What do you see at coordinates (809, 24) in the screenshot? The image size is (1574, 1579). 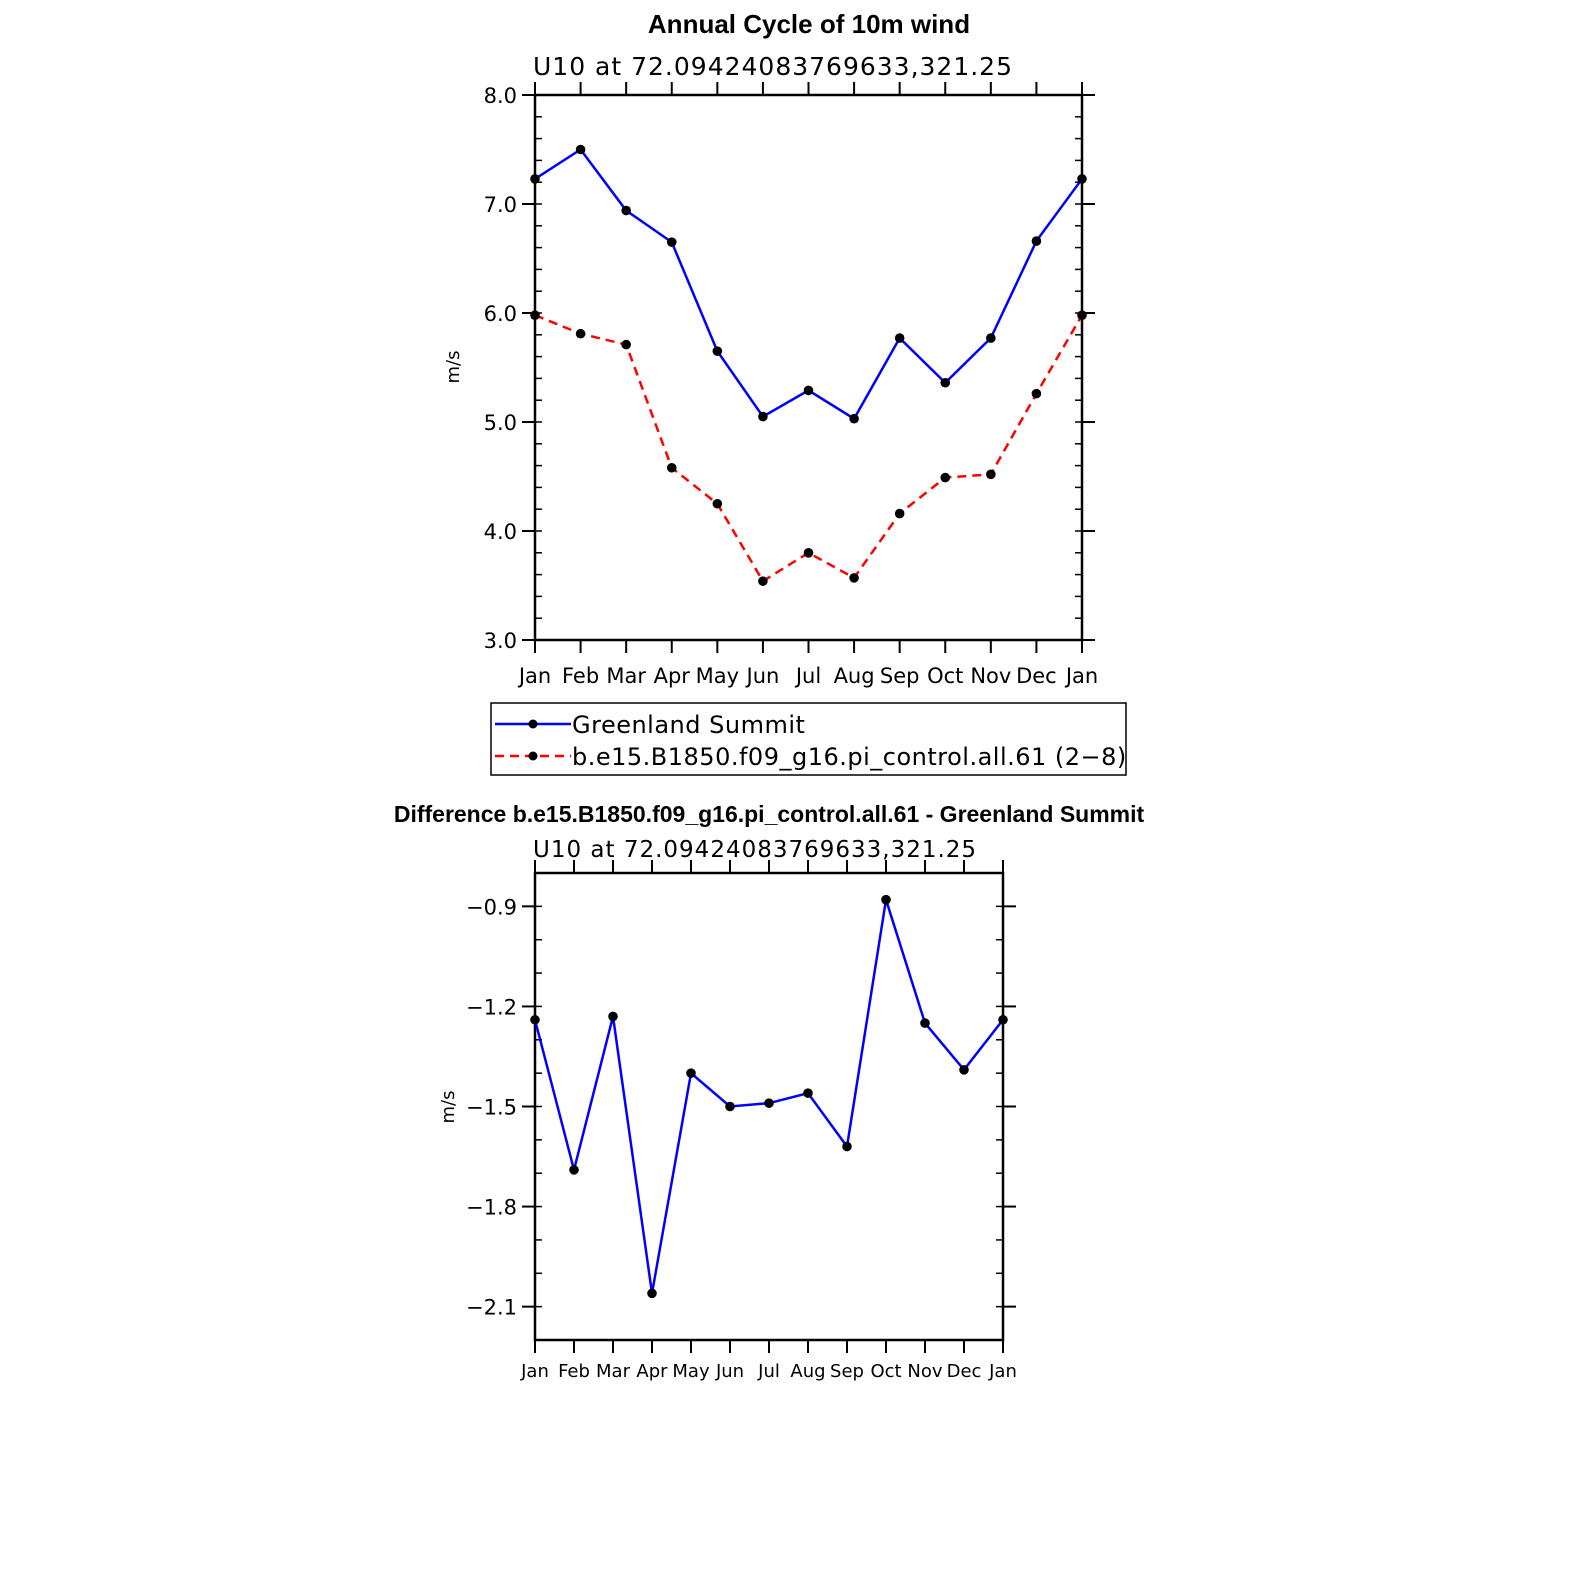 I see `chart1-title: Annual Cycle of 10m wind` at bounding box center [809, 24].